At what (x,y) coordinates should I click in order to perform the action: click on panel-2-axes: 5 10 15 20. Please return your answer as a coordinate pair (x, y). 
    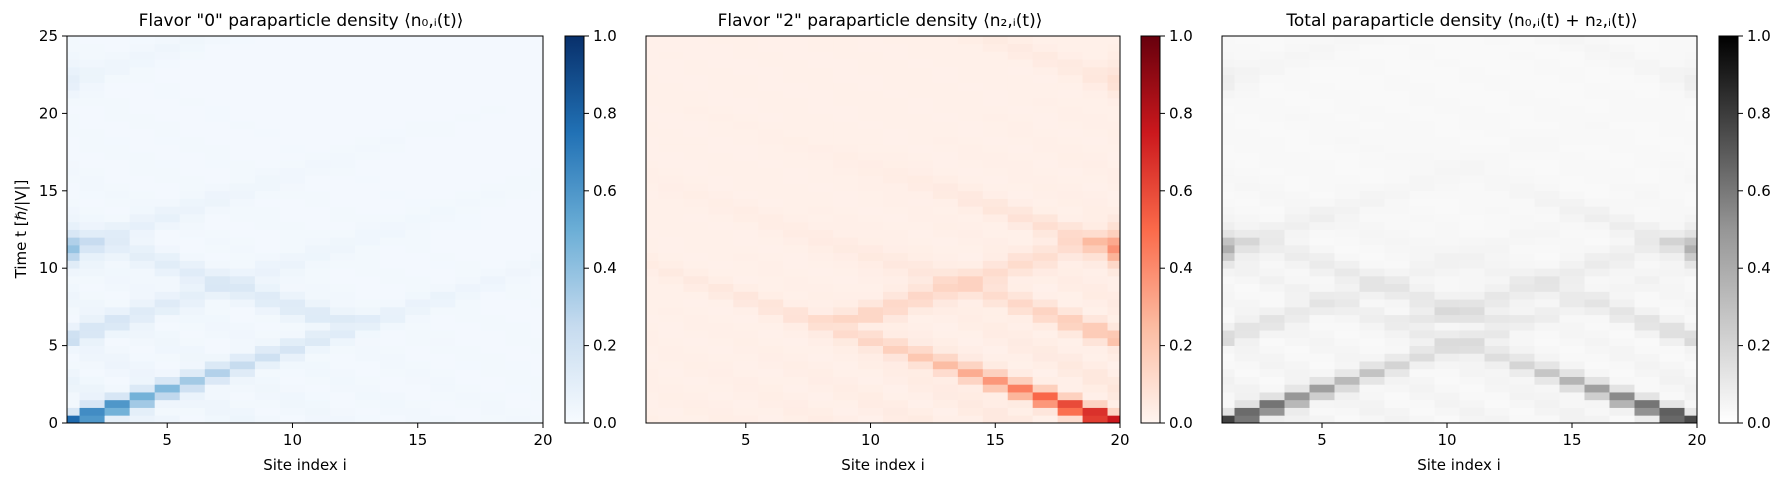
    Looking at the image, I should click on (935, 436).